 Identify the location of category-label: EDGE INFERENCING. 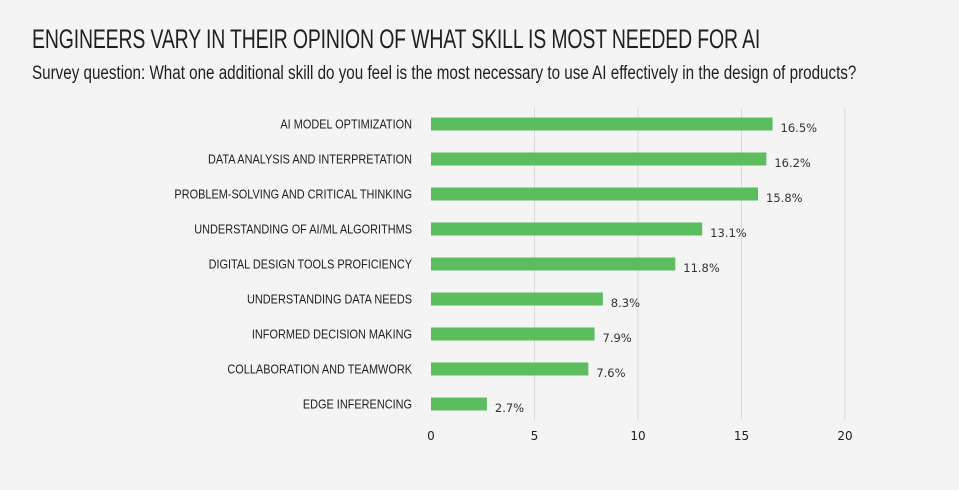
(357, 404).